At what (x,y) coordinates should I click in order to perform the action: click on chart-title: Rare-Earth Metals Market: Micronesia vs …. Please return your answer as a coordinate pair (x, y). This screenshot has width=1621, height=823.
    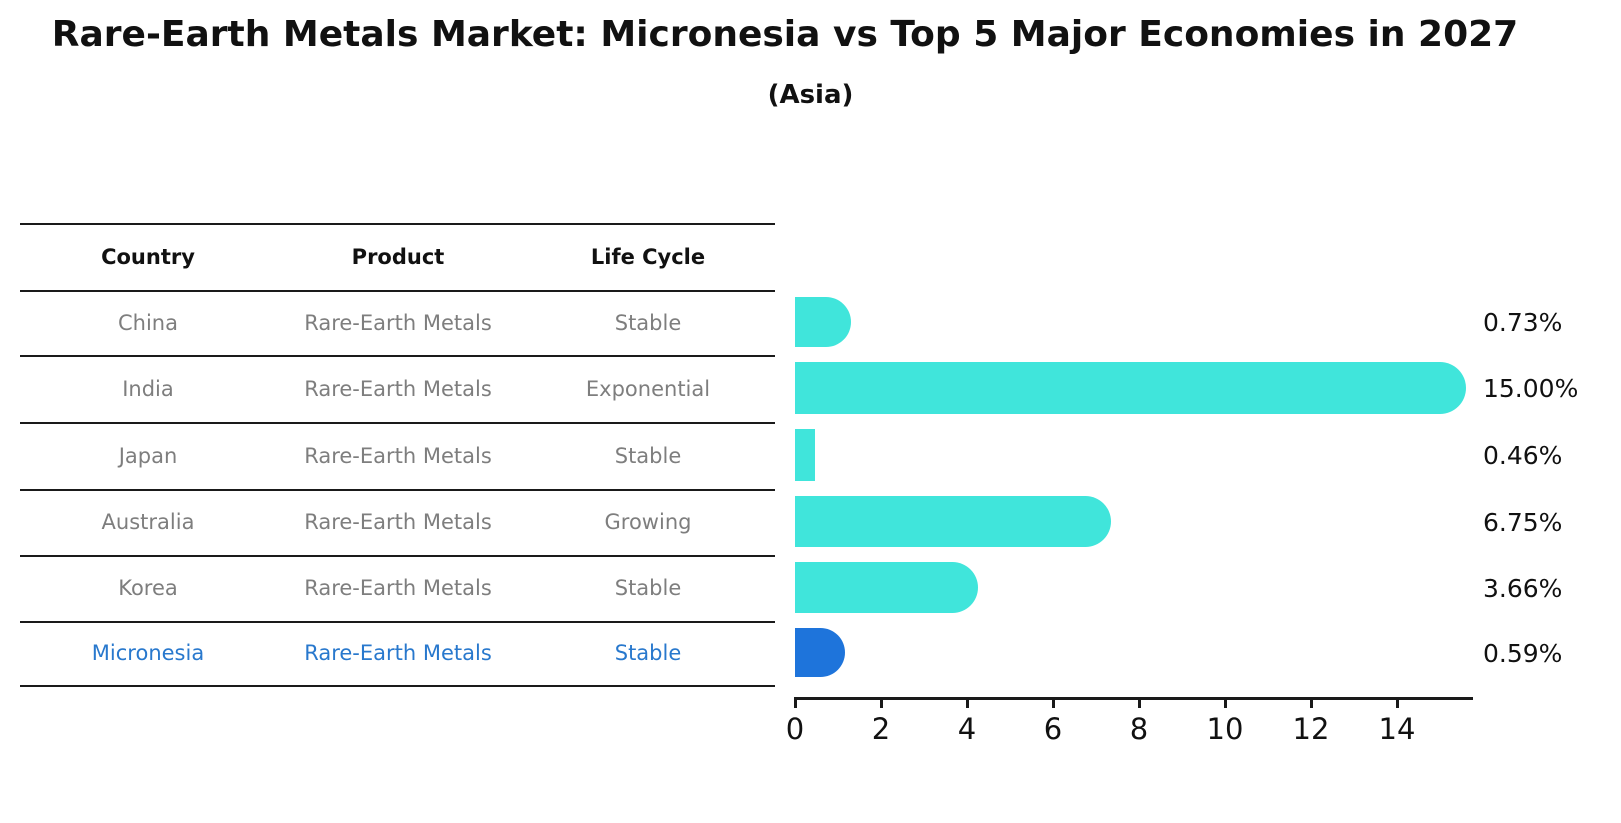
    Looking at the image, I should click on (785, 34).